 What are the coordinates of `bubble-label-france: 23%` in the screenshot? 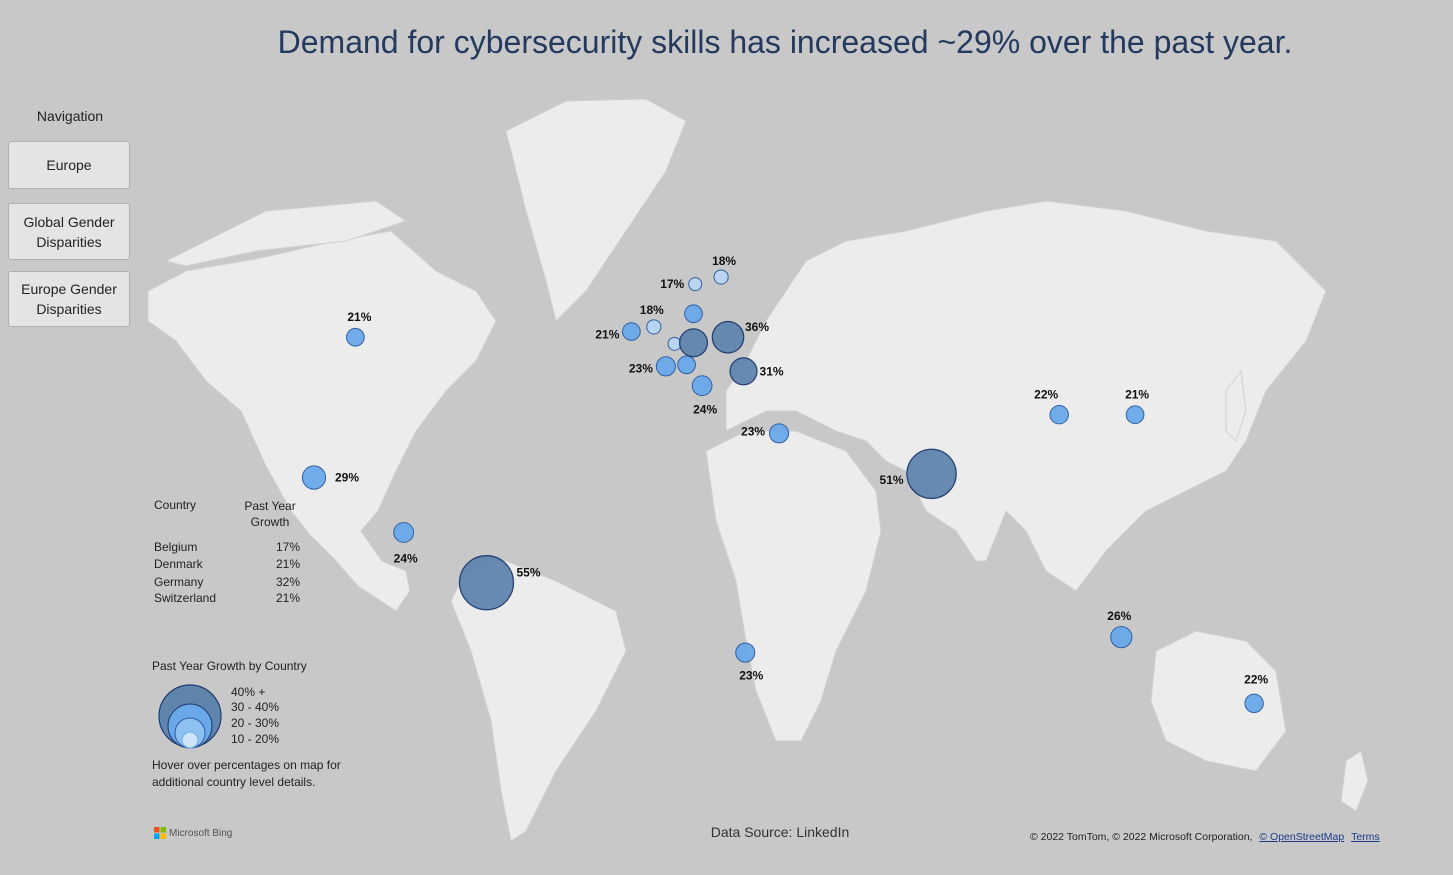 It's located at (641, 368).